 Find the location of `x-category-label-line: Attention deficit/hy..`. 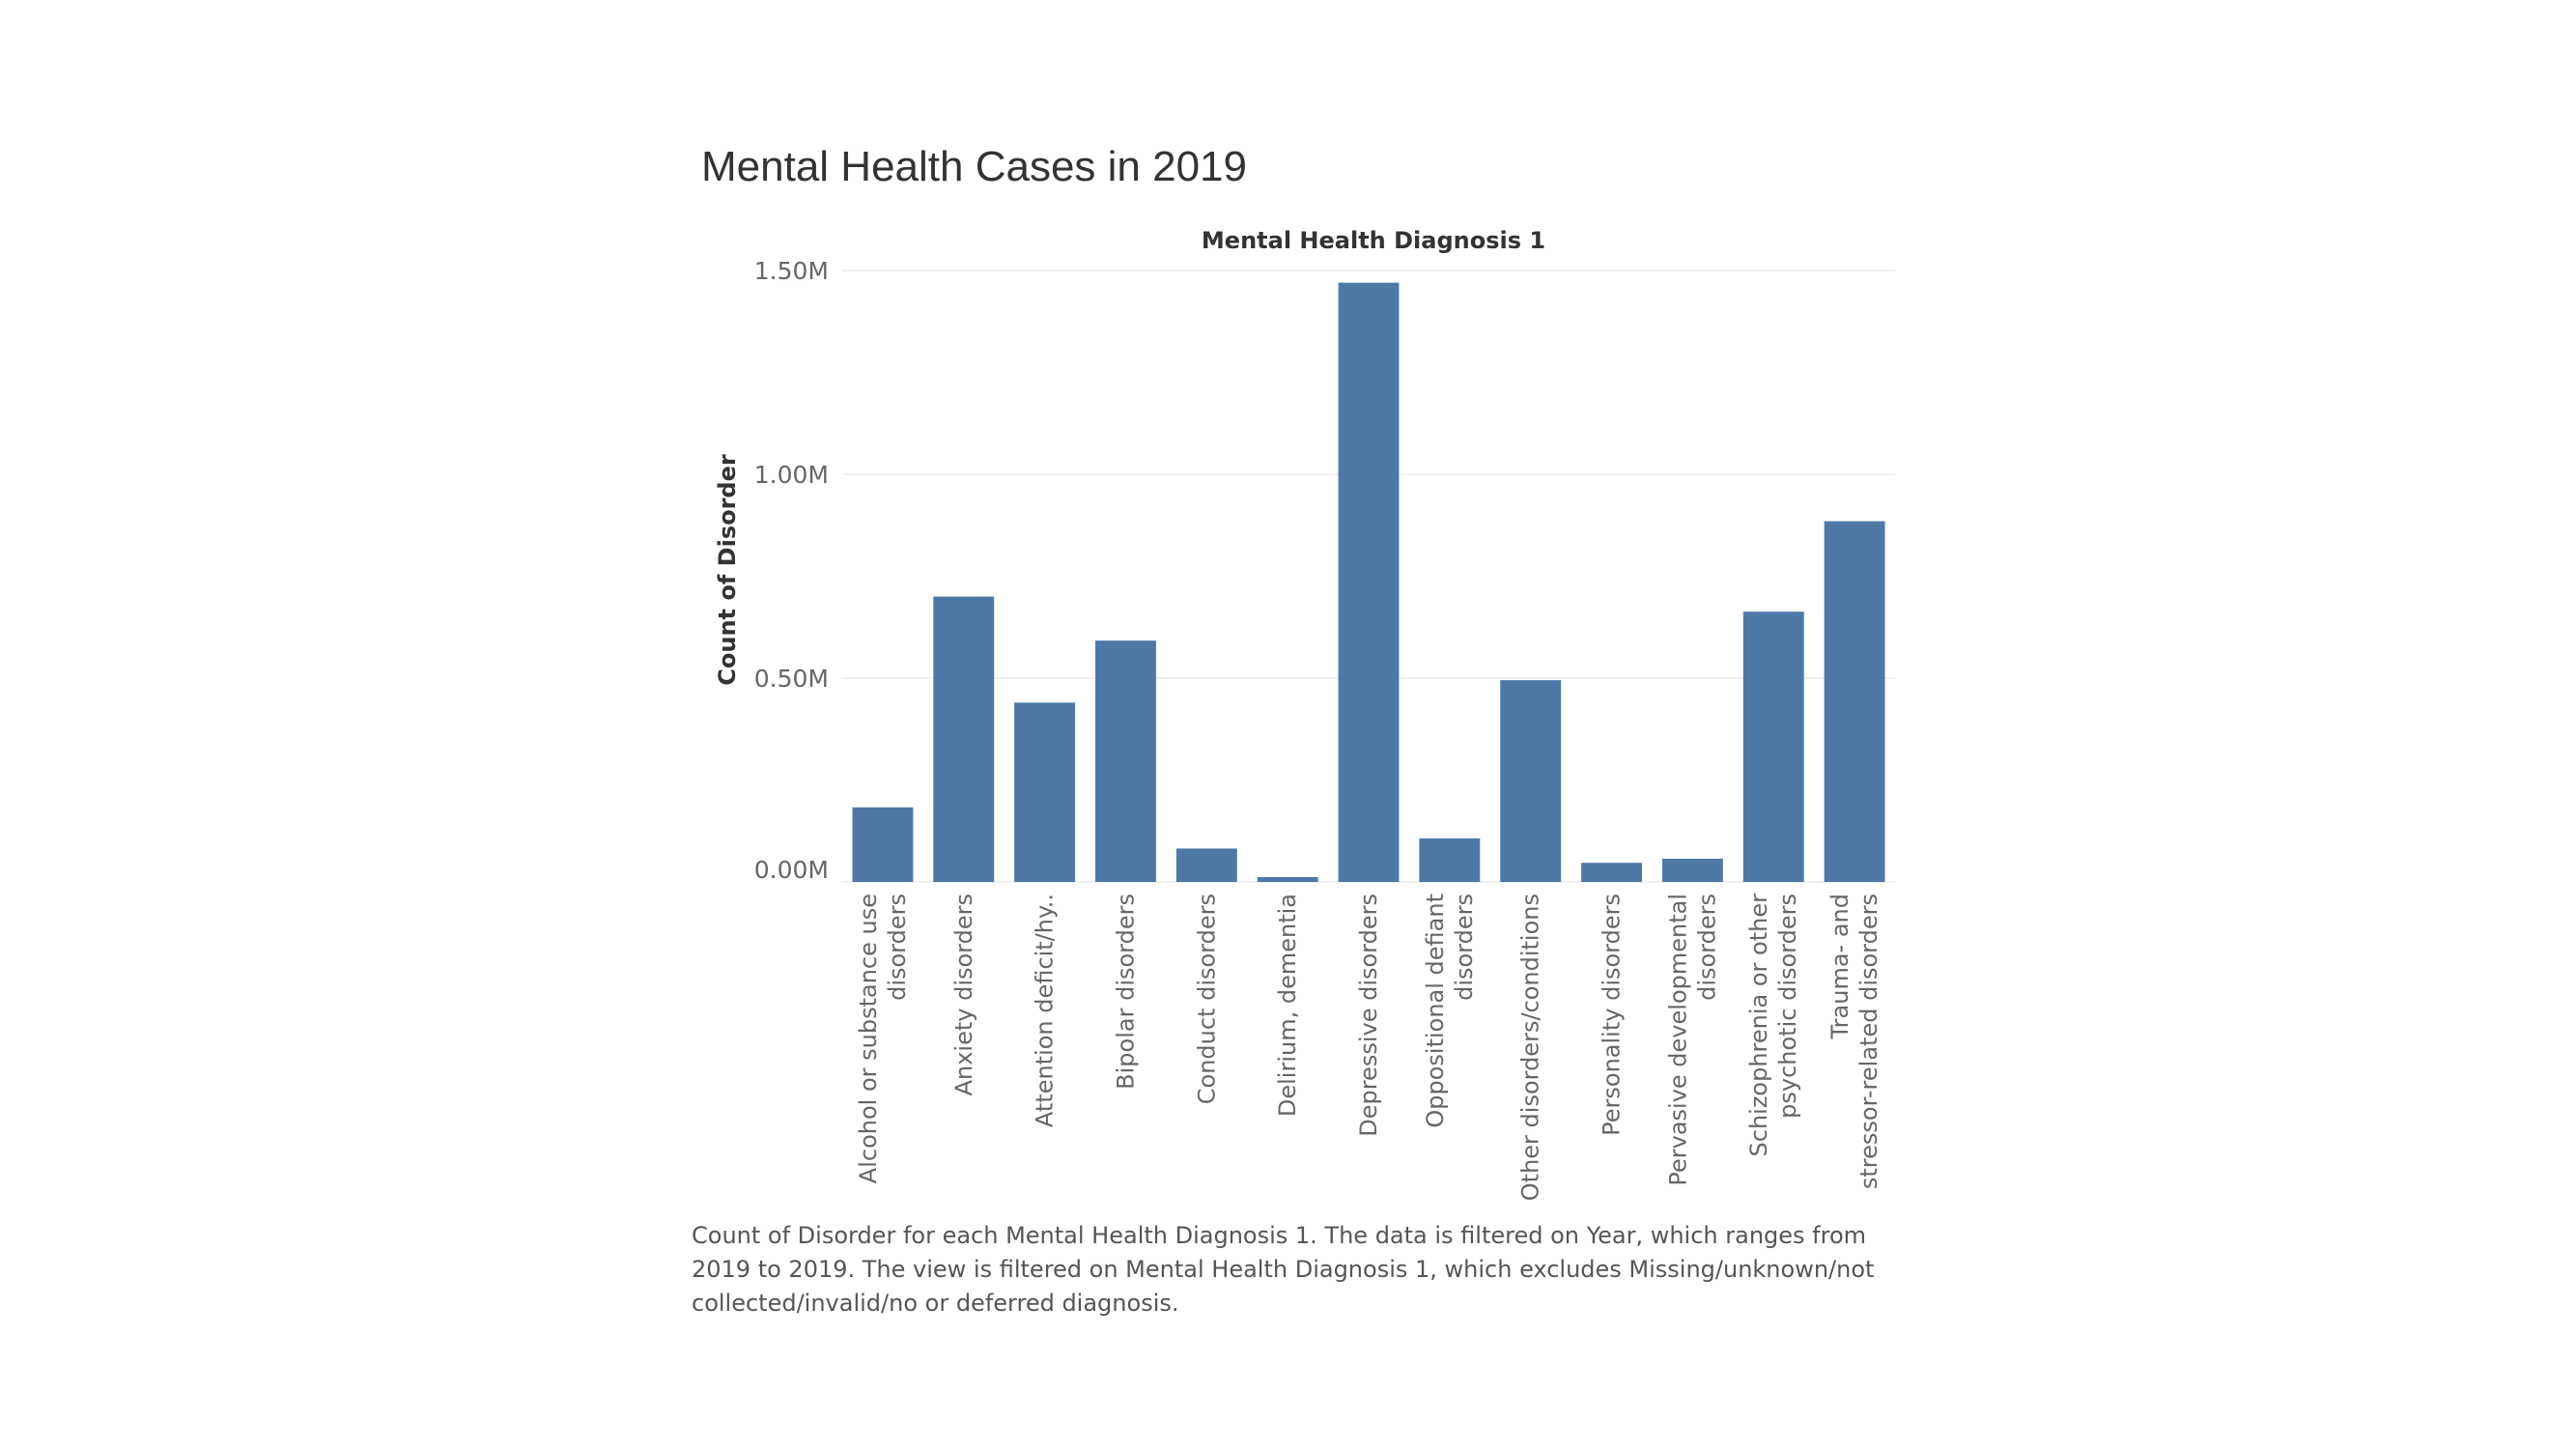

x-category-label-line: Attention deficit/hy.. is located at coordinates (1045, 1011).